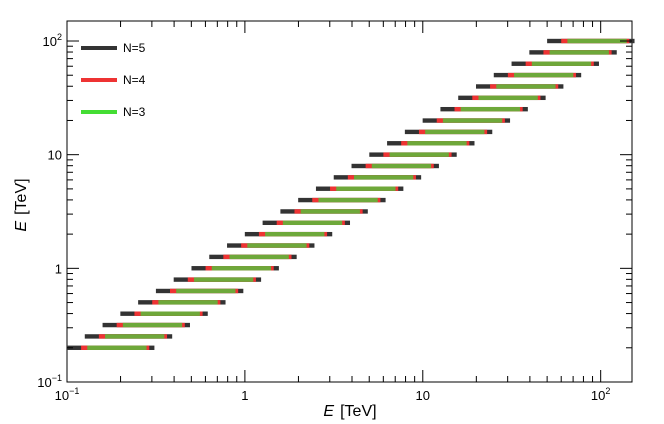 The height and width of the screenshot is (424, 664). I want to click on legend-label: N=5, so click(134, 48).